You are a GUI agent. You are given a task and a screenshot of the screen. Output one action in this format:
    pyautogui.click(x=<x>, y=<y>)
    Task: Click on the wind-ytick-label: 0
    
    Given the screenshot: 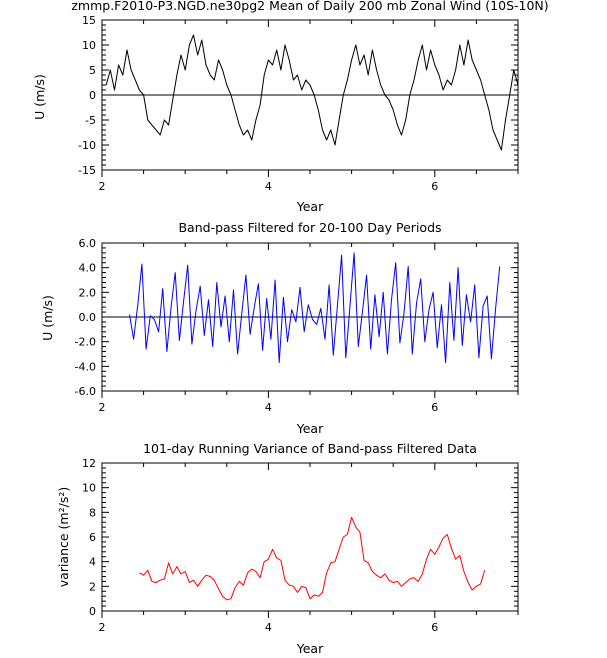 What is the action you would take?
    pyautogui.click(x=92, y=95)
    